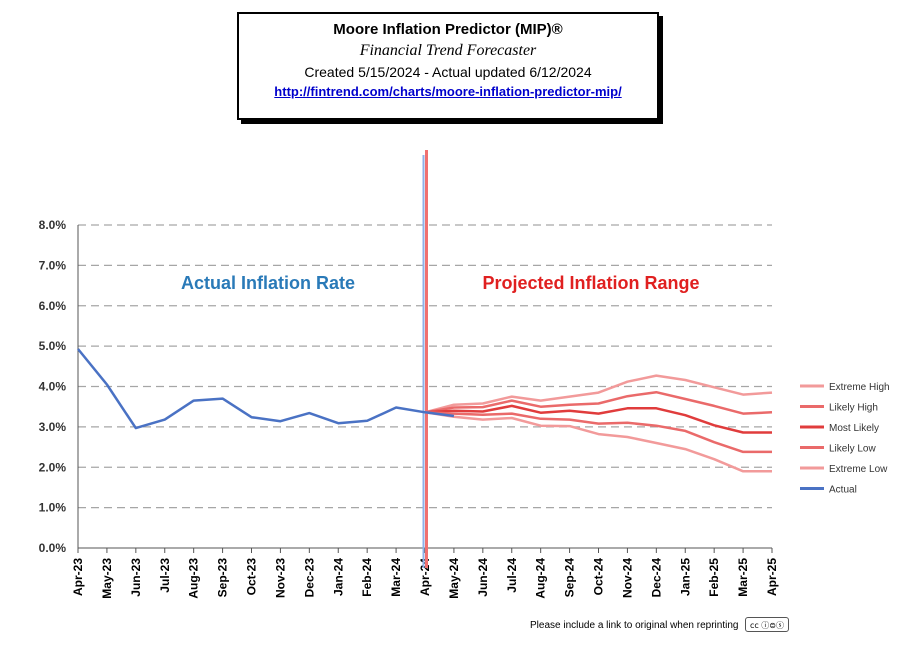 The height and width of the screenshot is (661, 910). I want to click on x-tick-label: Aug-24, so click(541, 578).